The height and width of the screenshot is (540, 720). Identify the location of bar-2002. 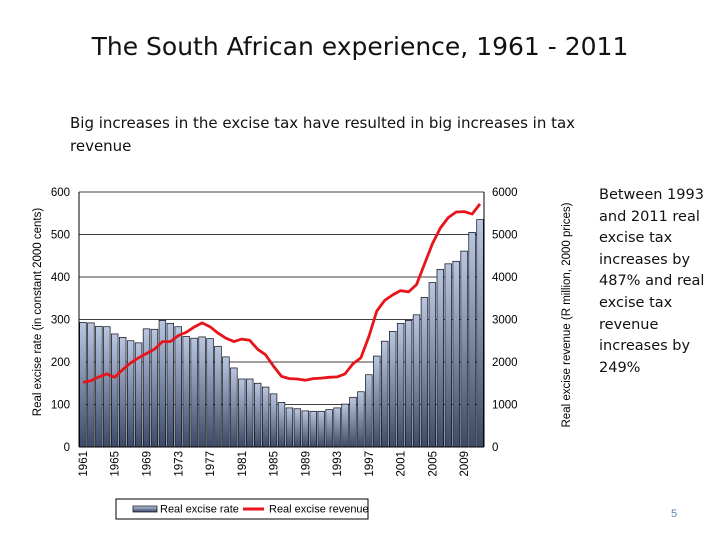
(408, 384).